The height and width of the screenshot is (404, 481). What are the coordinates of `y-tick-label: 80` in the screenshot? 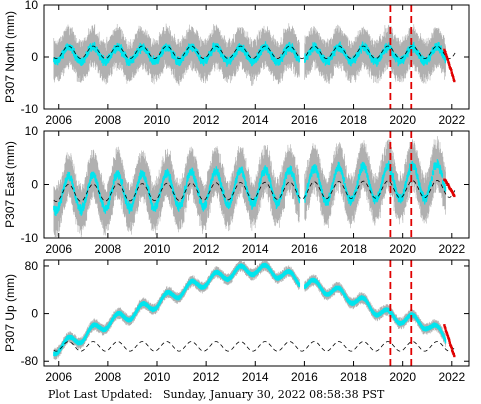 It's located at (32, 266).